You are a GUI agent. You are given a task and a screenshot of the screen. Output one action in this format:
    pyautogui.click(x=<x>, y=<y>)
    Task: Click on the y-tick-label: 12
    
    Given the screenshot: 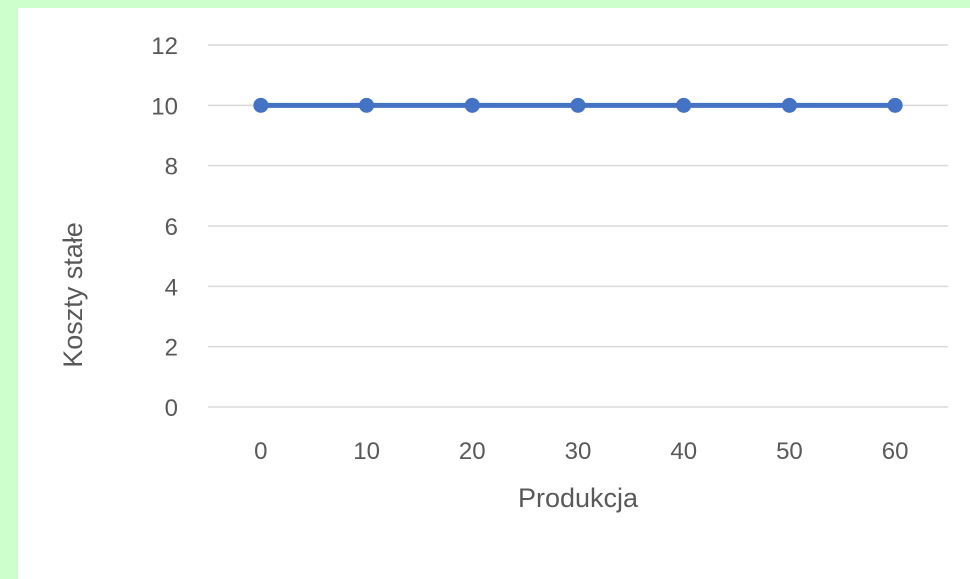 What is the action you would take?
    pyautogui.click(x=164, y=46)
    